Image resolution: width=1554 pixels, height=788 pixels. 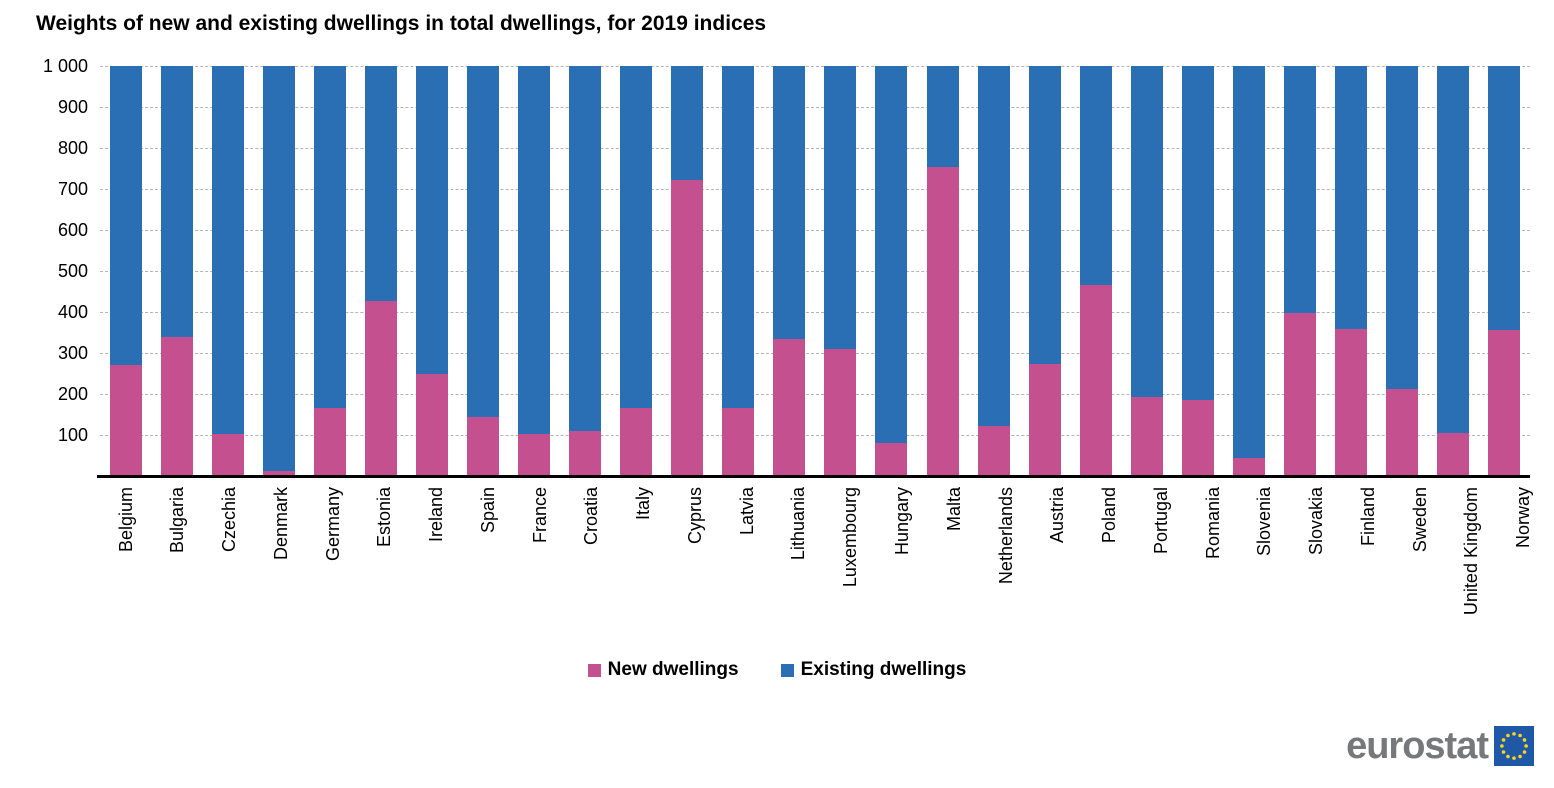 What do you see at coordinates (954, 569) in the screenshot?
I see `x-label-cell: Malta` at bounding box center [954, 569].